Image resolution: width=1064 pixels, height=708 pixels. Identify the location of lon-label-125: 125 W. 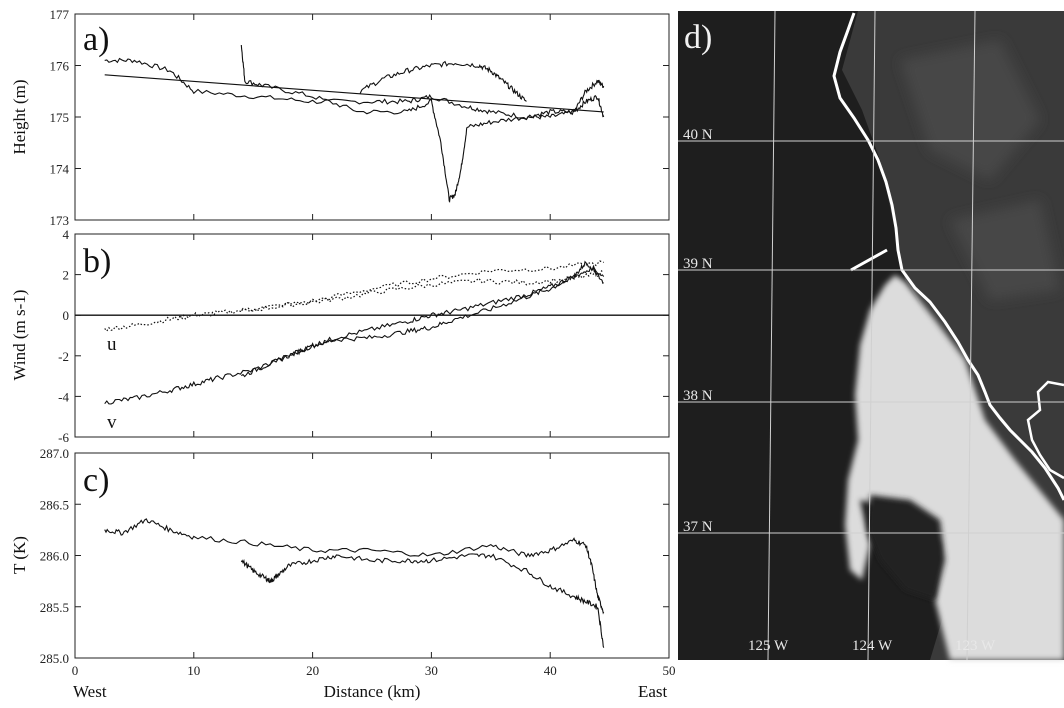
(768, 646).